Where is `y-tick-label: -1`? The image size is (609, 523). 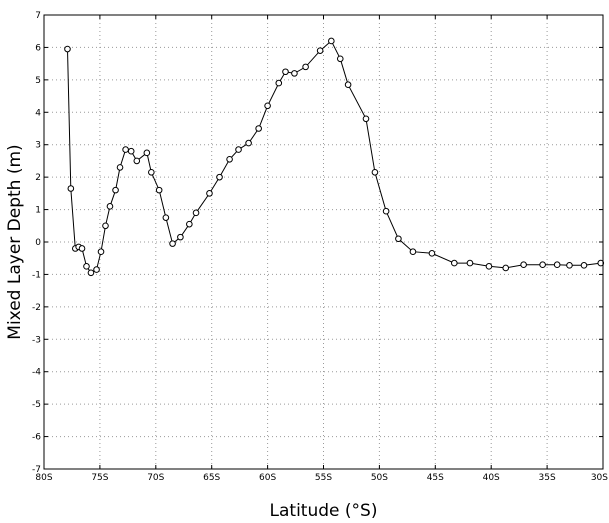
y-tick-label: -1 is located at coordinates (36, 275).